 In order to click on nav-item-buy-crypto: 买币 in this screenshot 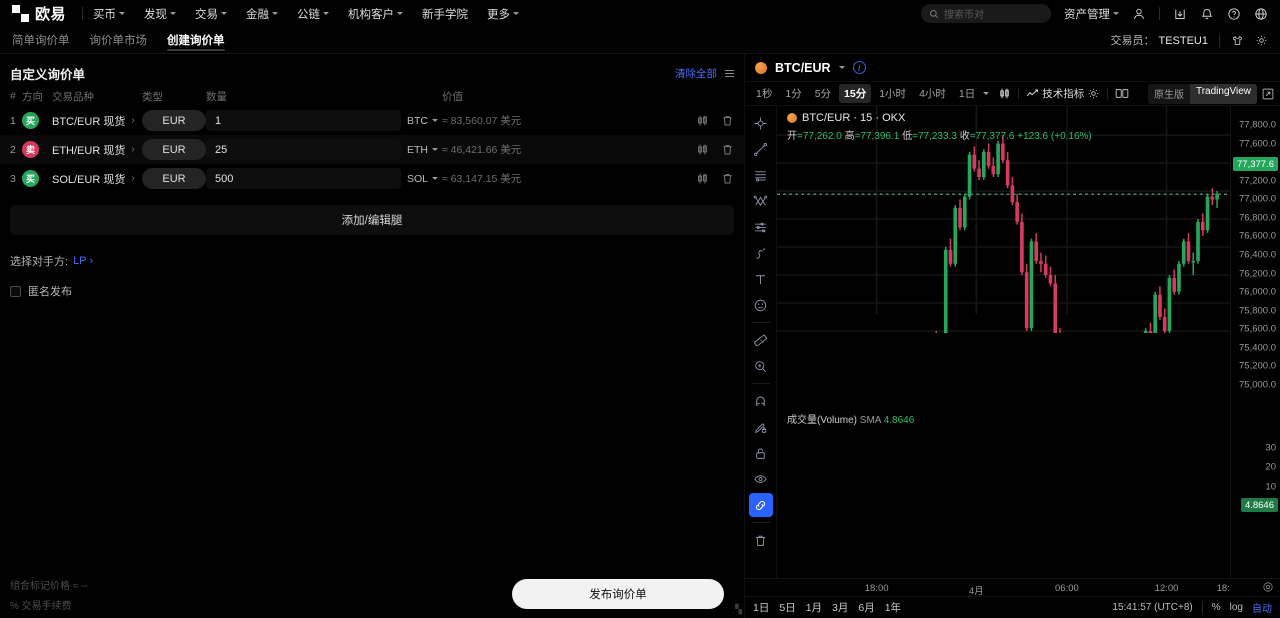, I will do `click(109, 14)`.